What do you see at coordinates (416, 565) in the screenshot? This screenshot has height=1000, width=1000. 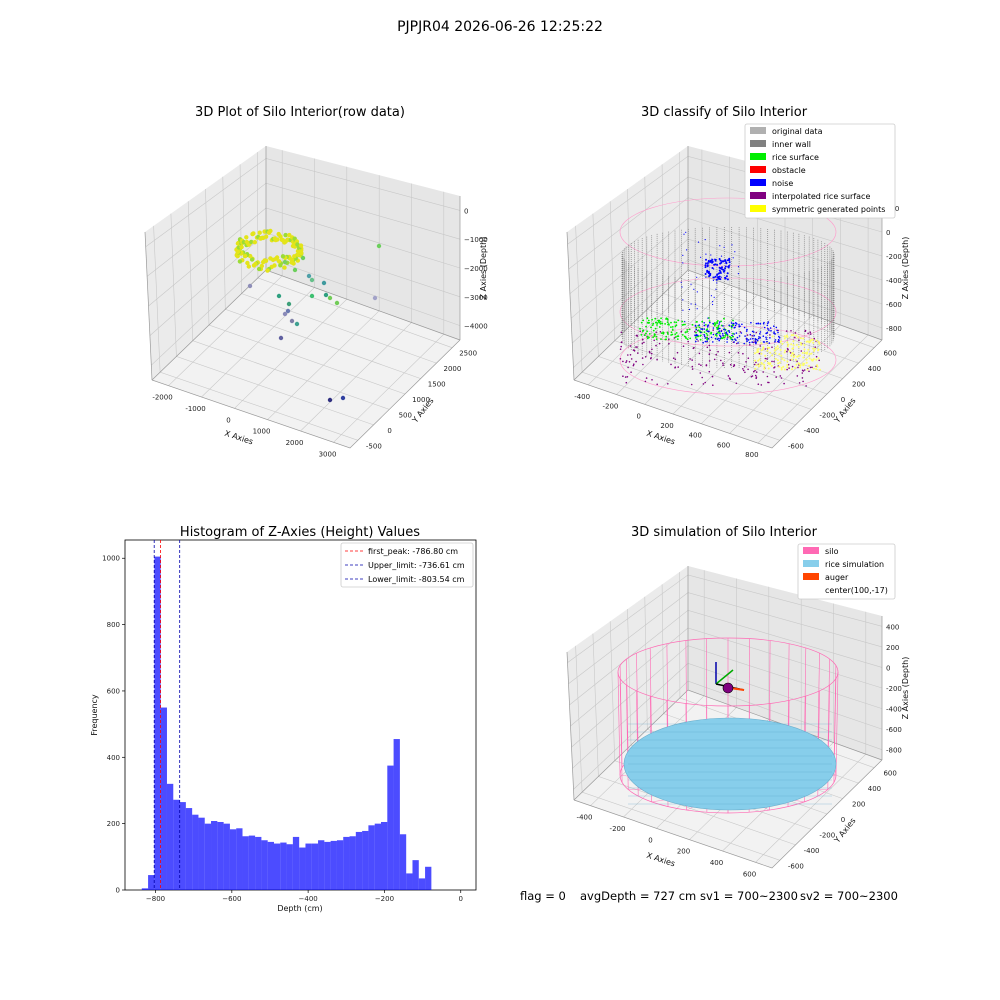 I see `legend-label: Upper_limit: -736.61 cm` at bounding box center [416, 565].